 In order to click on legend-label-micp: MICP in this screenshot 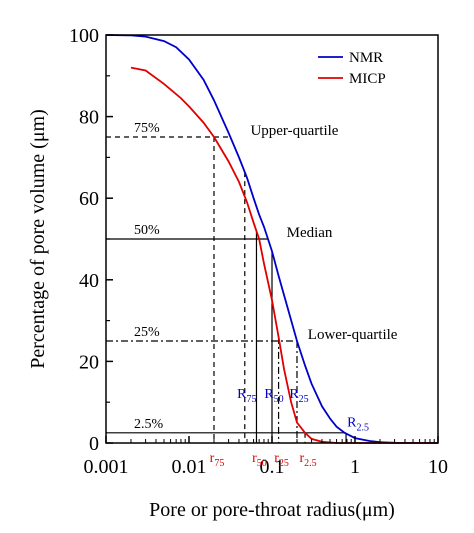, I will do `click(367, 79)`.